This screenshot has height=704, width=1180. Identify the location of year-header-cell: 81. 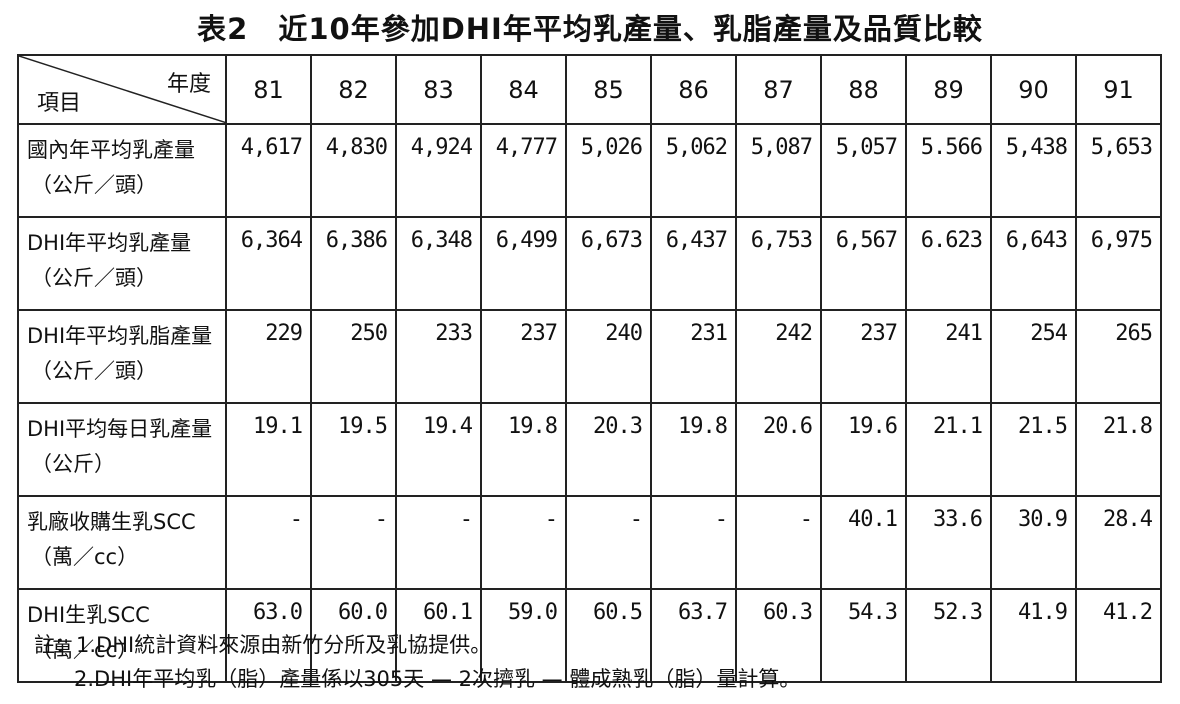
(268, 89).